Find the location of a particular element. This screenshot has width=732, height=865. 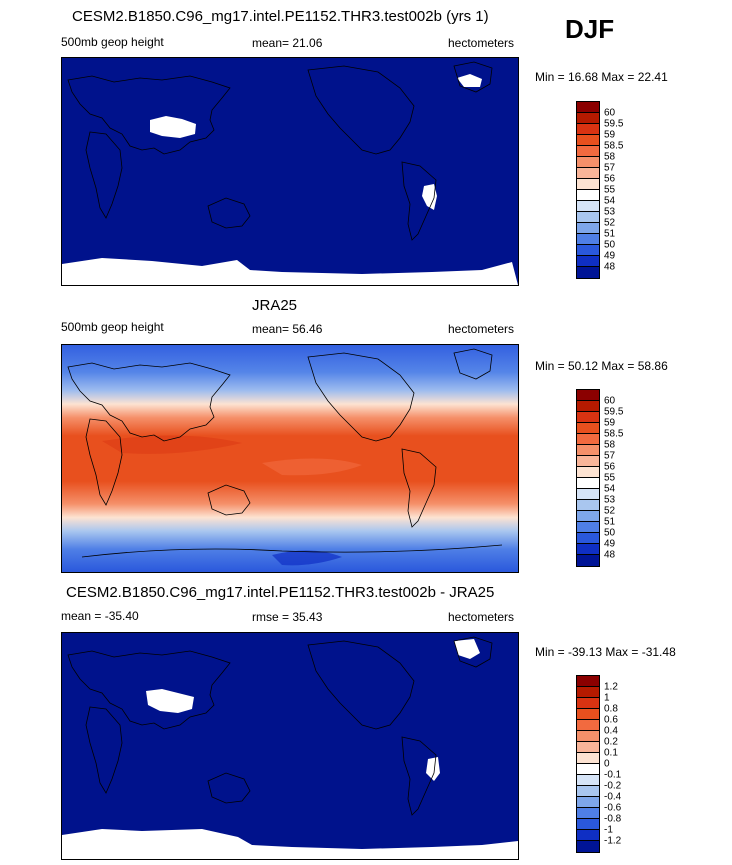

panel-1-colorbar-label: 54 is located at coordinates (610, 201).